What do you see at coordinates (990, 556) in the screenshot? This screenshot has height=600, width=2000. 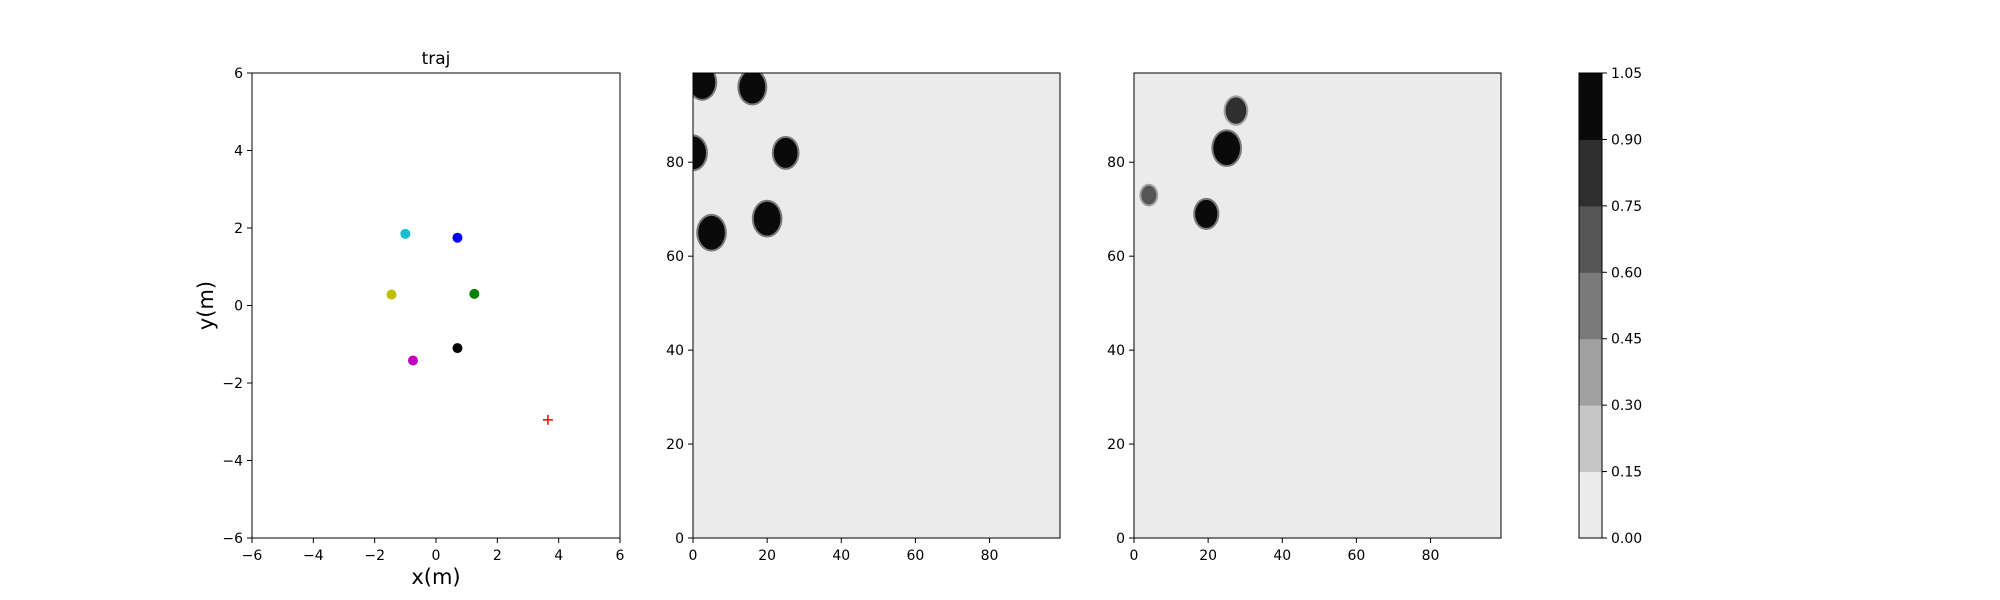 I see `map1-x-tick-label: 80` at bounding box center [990, 556].